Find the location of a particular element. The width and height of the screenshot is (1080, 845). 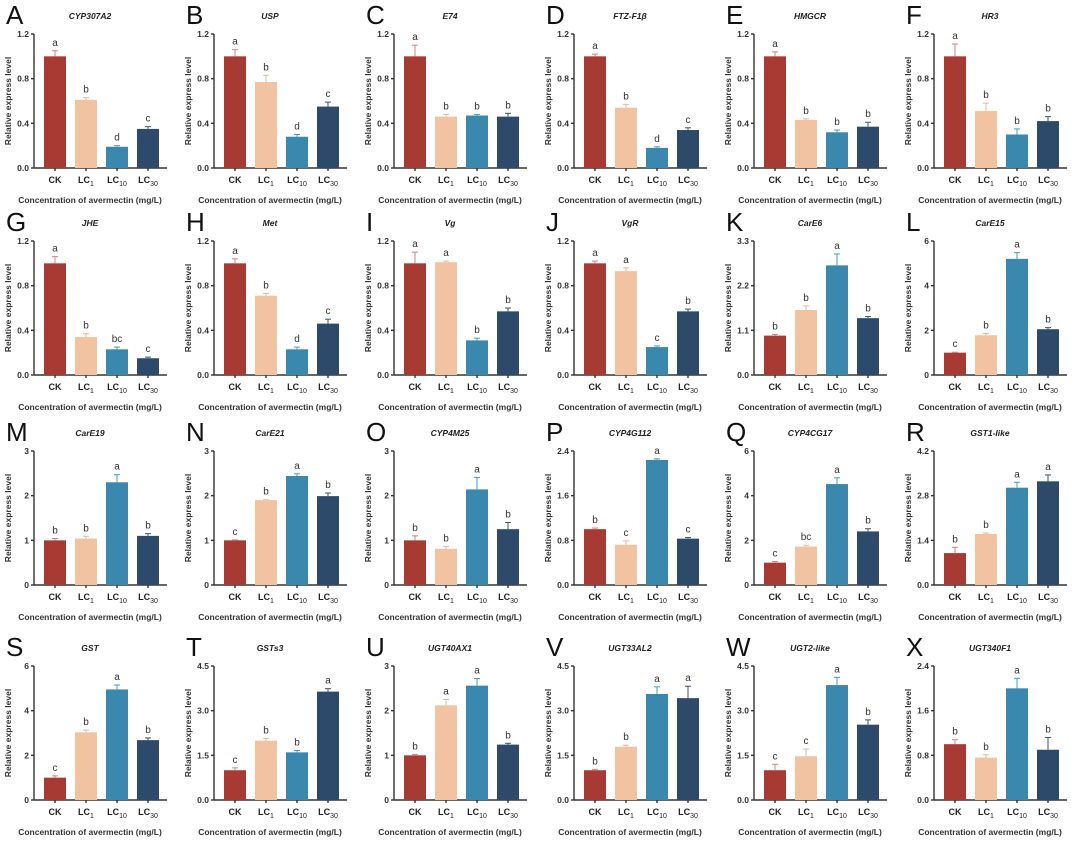

y-tick-label: 1 is located at coordinates (386, 540).